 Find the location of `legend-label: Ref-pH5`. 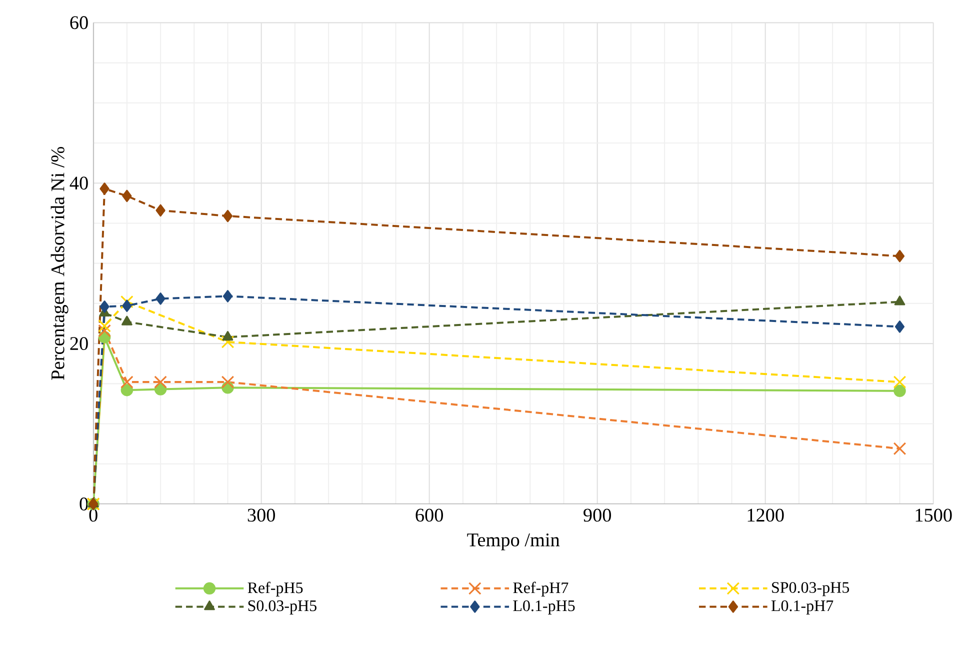

legend-label: Ref-pH5 is located at coordinates (275, 589).